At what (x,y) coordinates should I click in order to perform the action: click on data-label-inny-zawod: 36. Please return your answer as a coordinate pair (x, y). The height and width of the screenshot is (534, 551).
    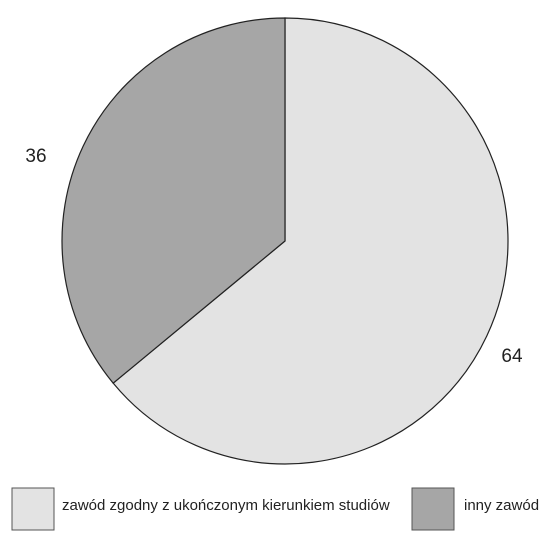
    Looking at the image, I should click on (35, 156).